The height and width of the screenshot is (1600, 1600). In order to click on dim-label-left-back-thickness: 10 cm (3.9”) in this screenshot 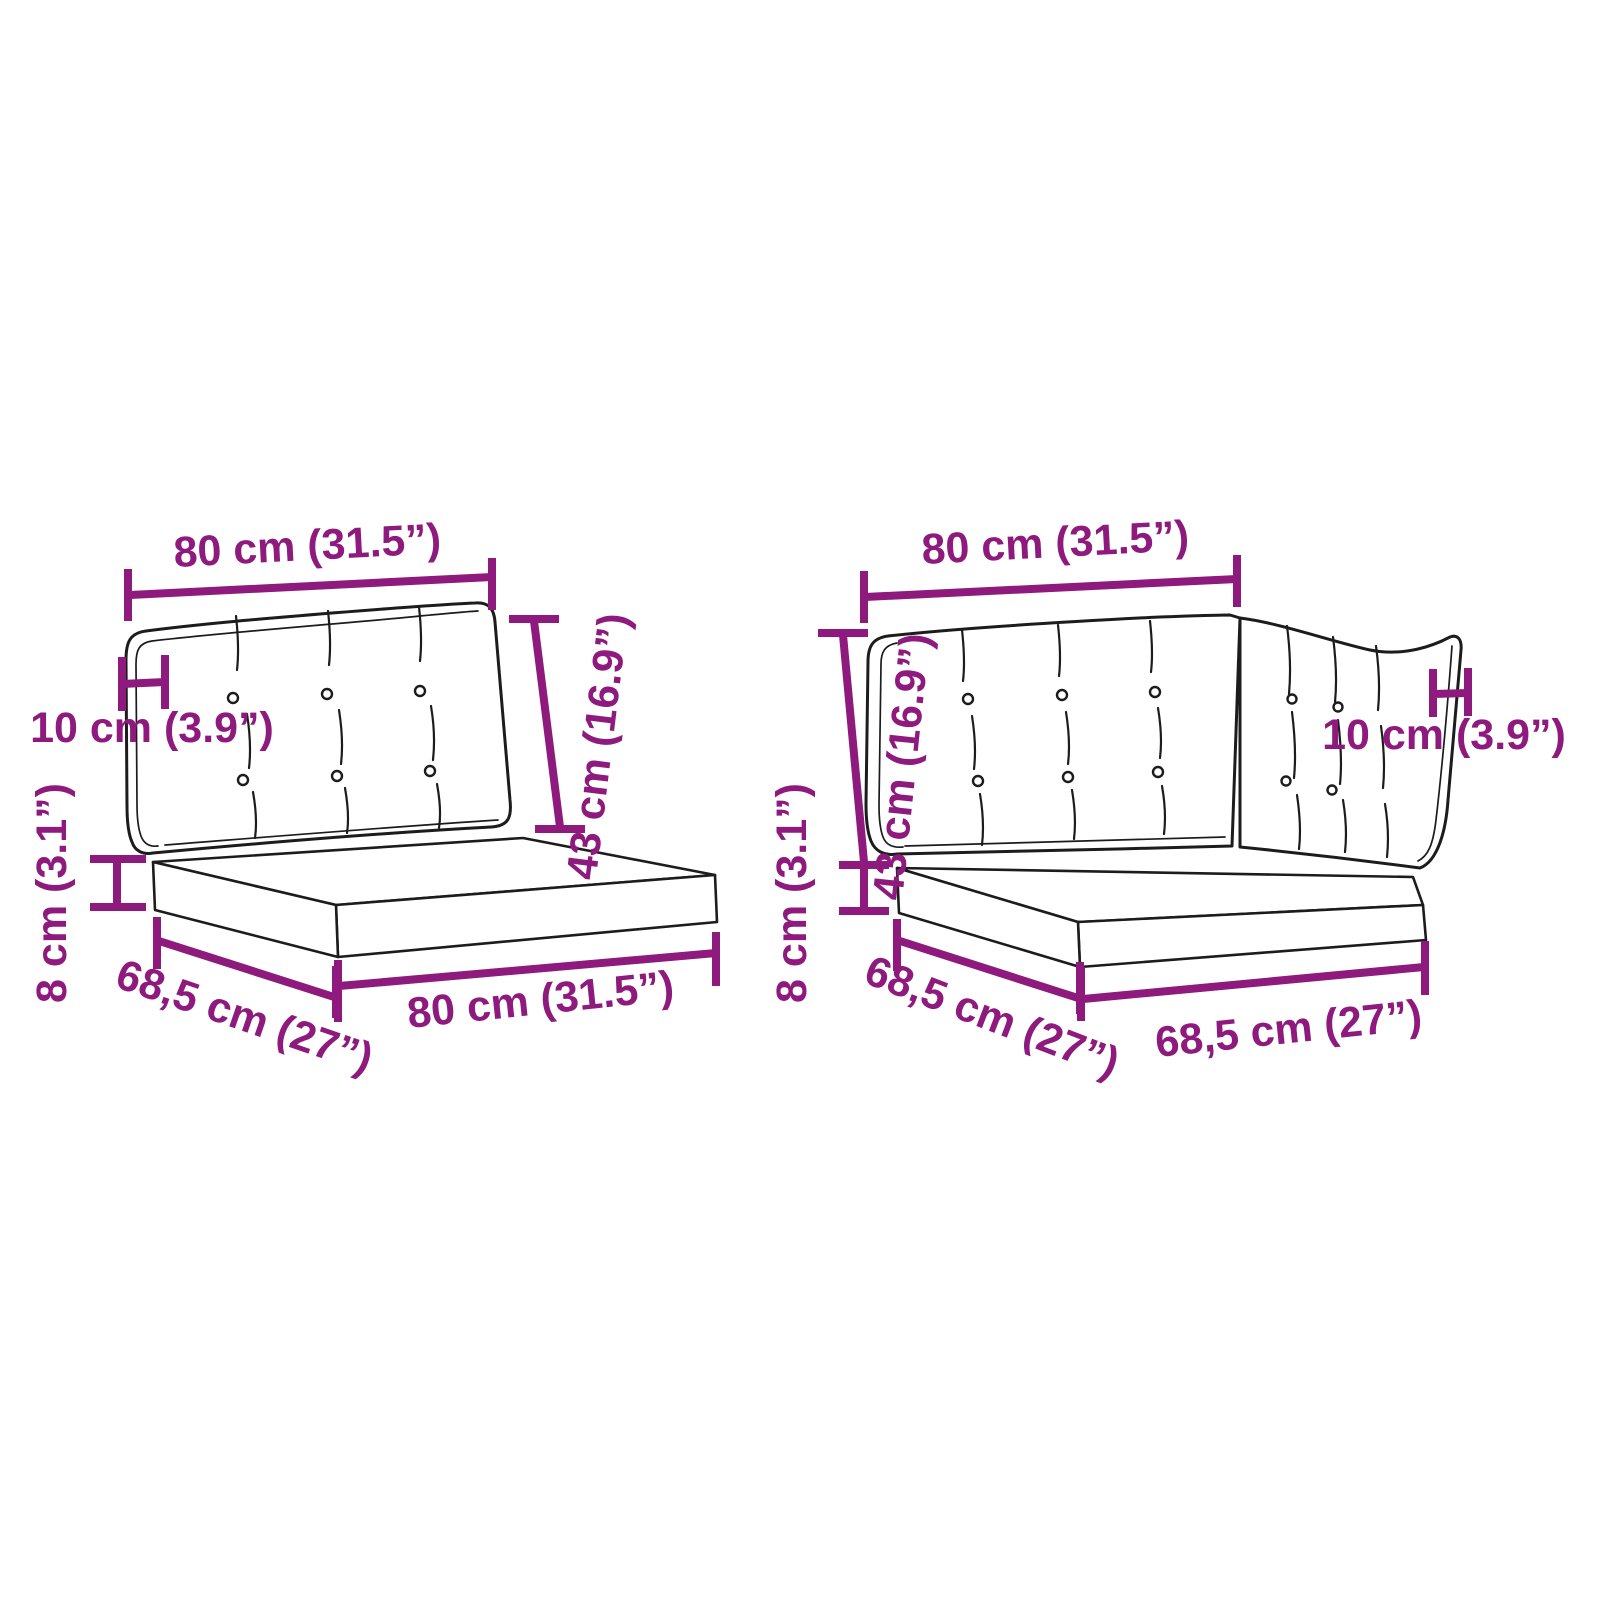, I will do `click(152, 728)`.